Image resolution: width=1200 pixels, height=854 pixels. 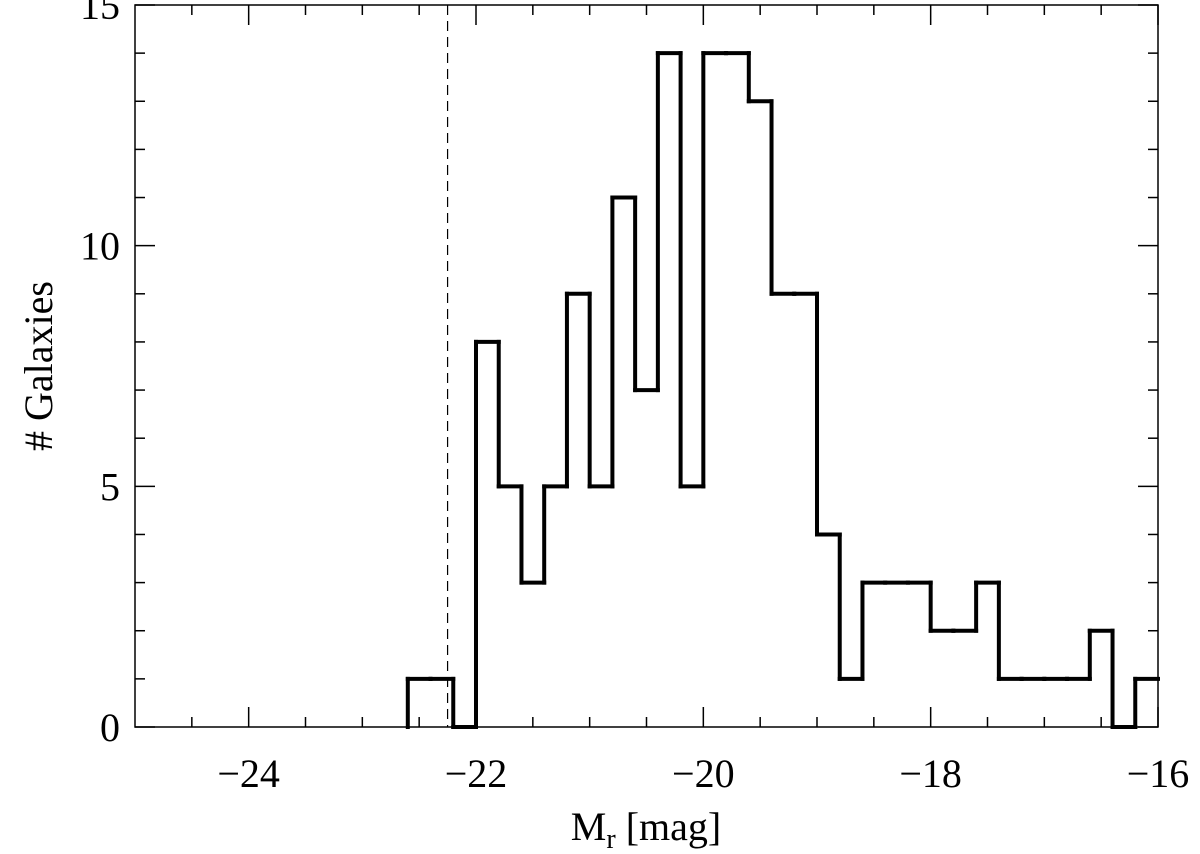 I want to click on y-tick-label: 10, so click(x=100, y=246).